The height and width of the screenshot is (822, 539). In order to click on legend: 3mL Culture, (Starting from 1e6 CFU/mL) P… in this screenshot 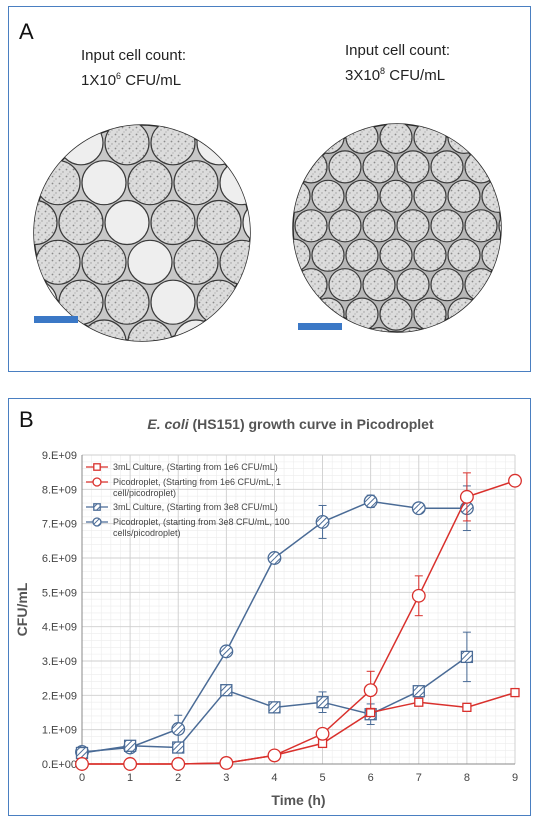, I will do `click(188, 500)`.